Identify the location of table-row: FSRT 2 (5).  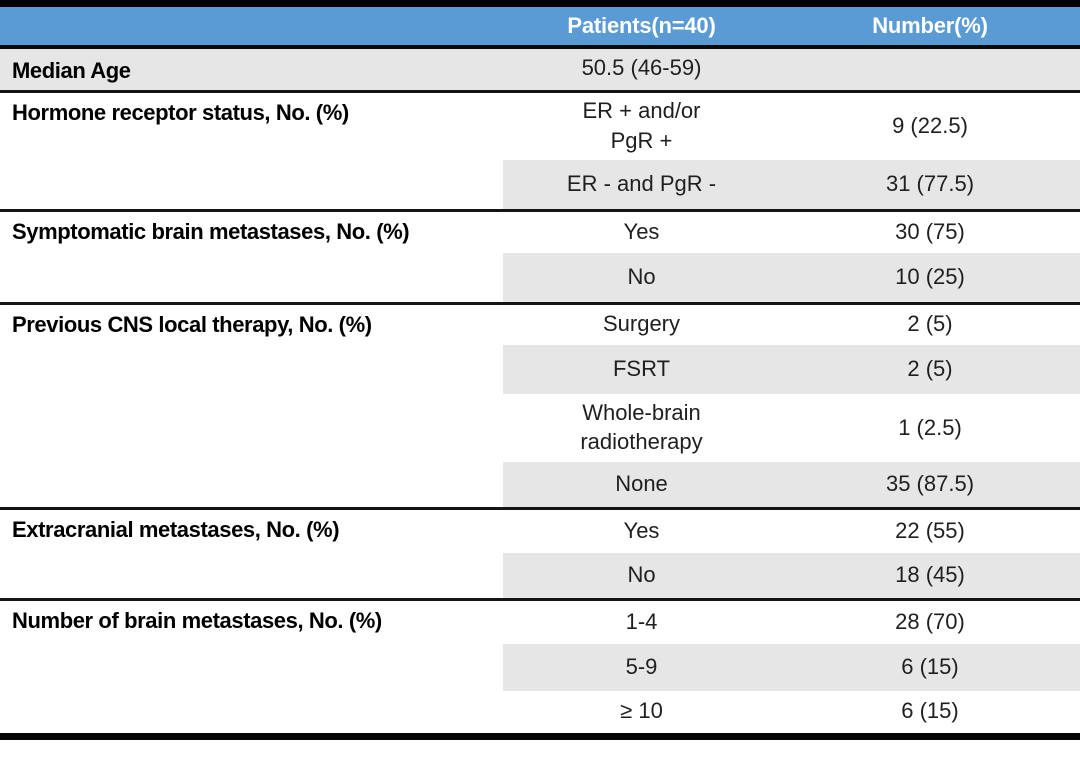
(540, 370).